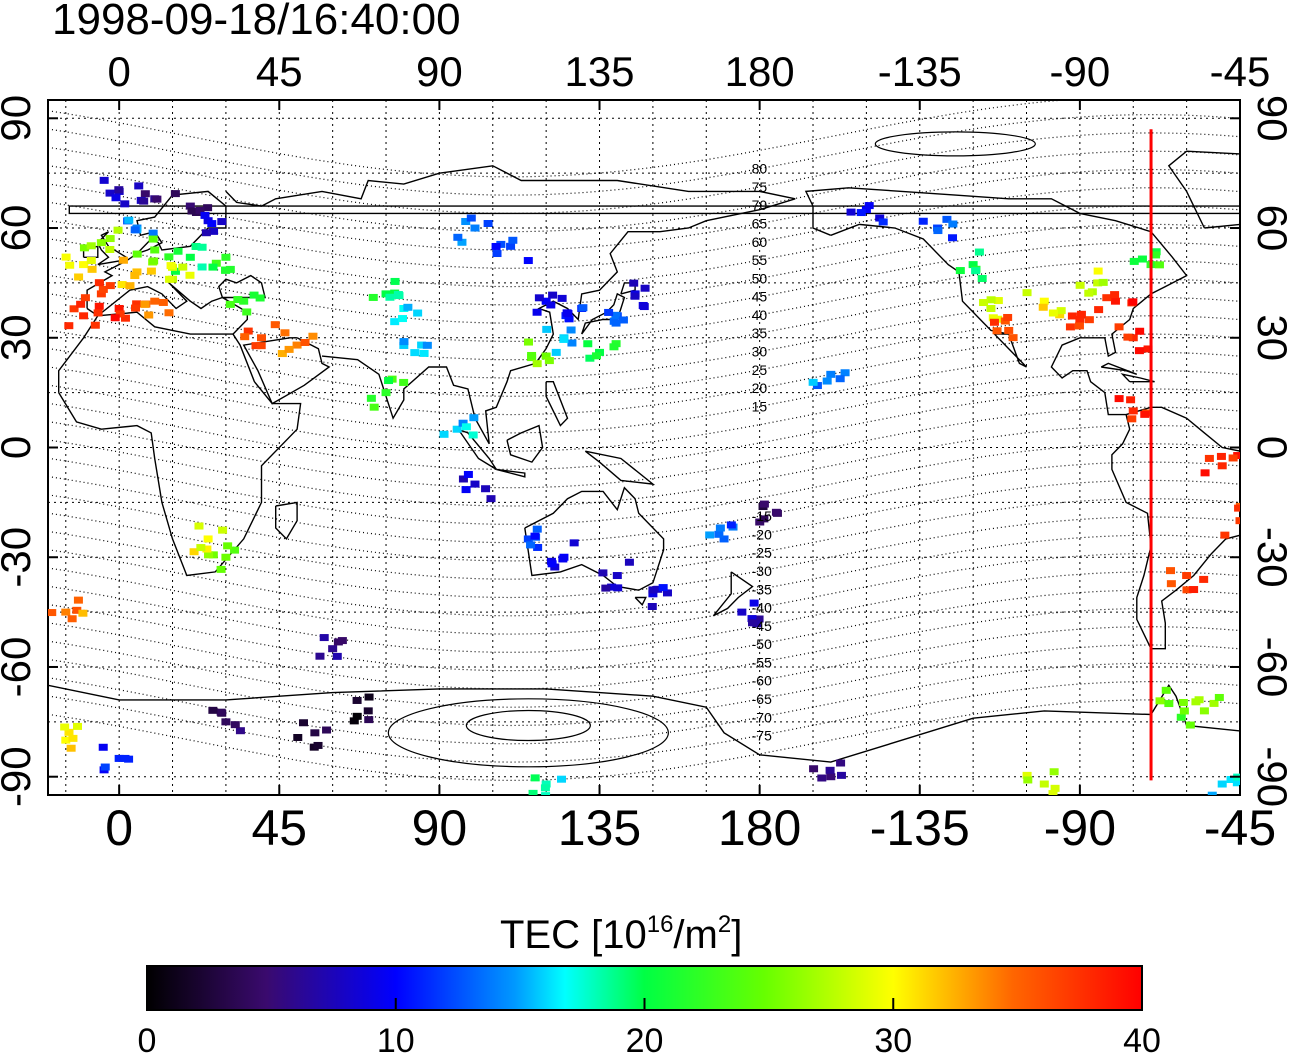 This screenshot has height=1057, width=1292. I want to click on bottom-lon-tick-label: -135, so click(920, 828).